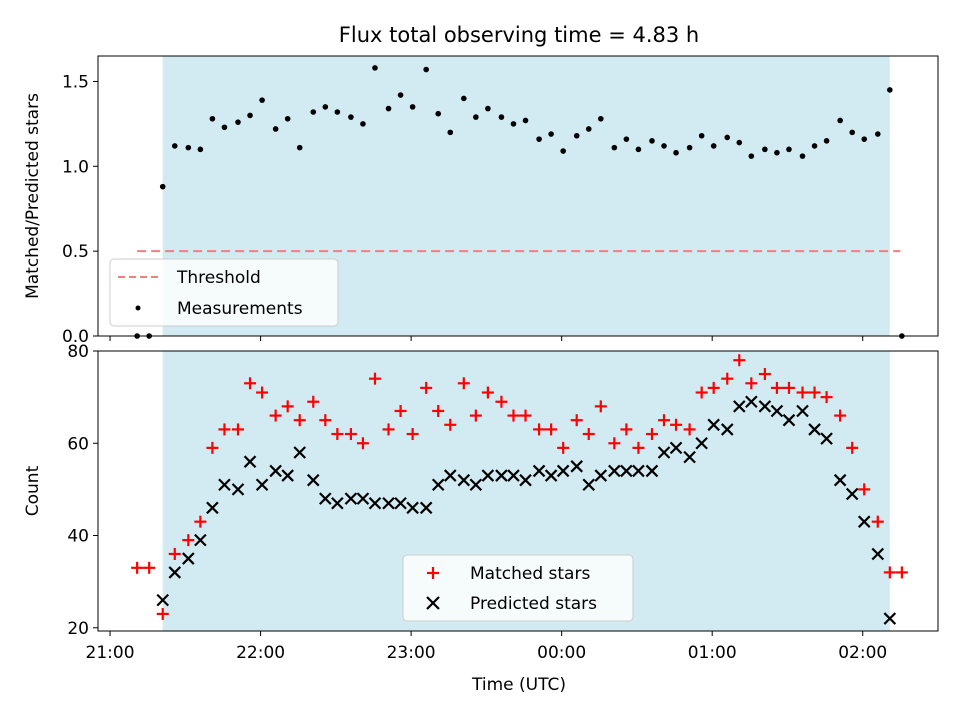 Image resolution: width=960 pixels, height=720 pixels. Describe the element at coordinates (533, 604) in the screenshot. I see `legend-predicted-label: Predicted stars` at that location.